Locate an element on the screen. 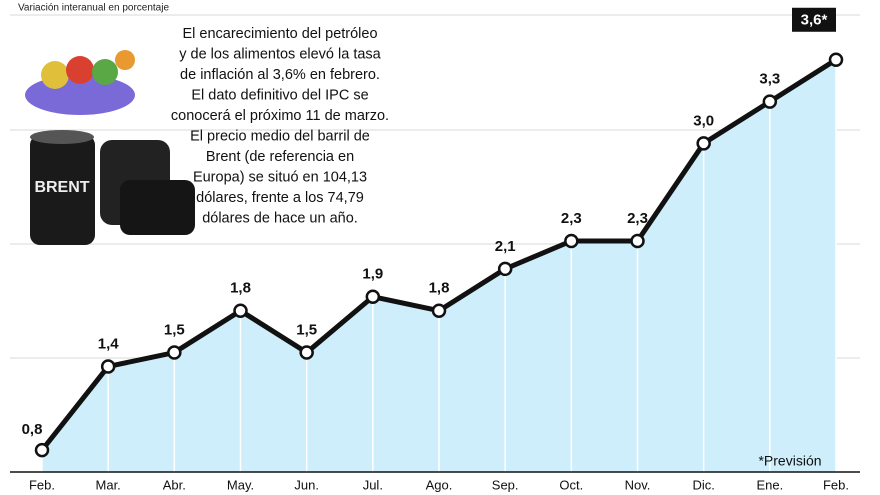 The image size is (880, 495). illustration: BRENT is located at coordinates (110, 147).